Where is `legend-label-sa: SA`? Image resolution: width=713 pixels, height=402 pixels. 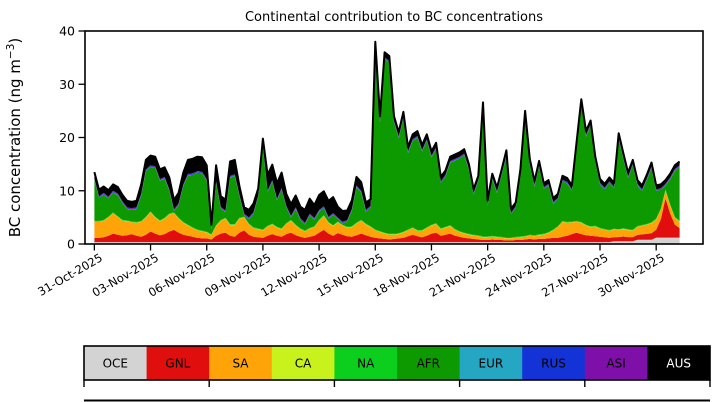 legend-label-sa: SA is located at coordinates (240, 364).